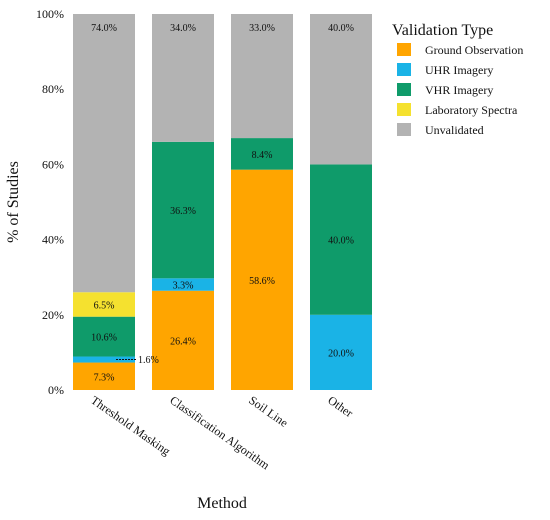  I want to click on segment-label-0-0: 7.3%, so click(104, 377).